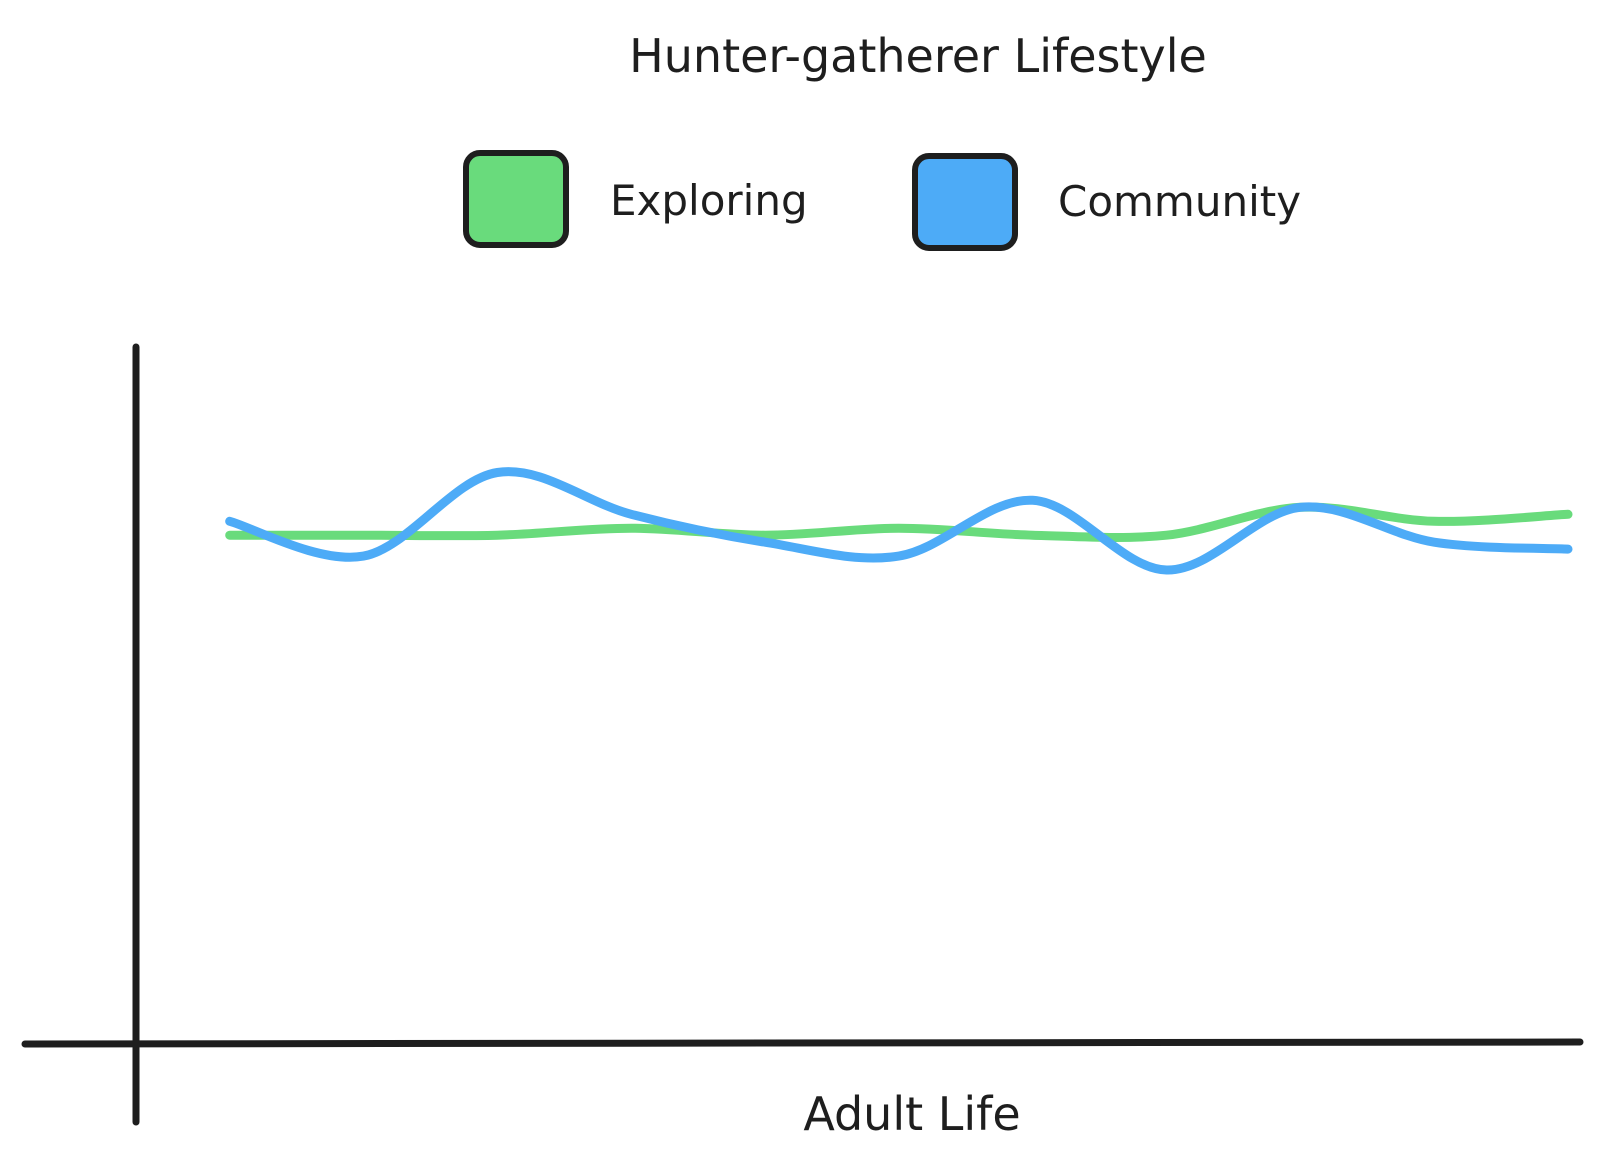 The image size is (1600, 1170). I want to click on legend-swatch-exploring, so click(516, 199).